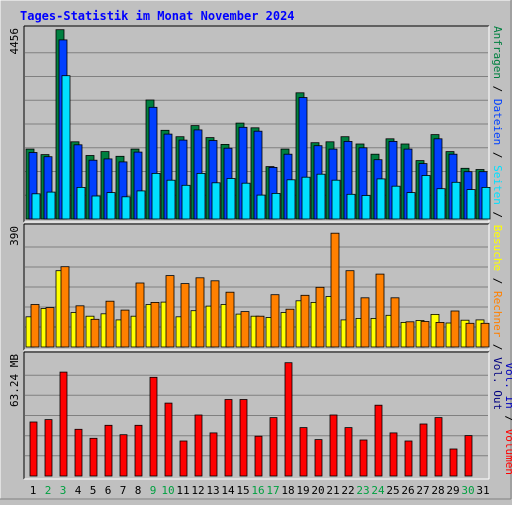  I want to click on x-tick-label-day-27: 27, so click(422, 490).